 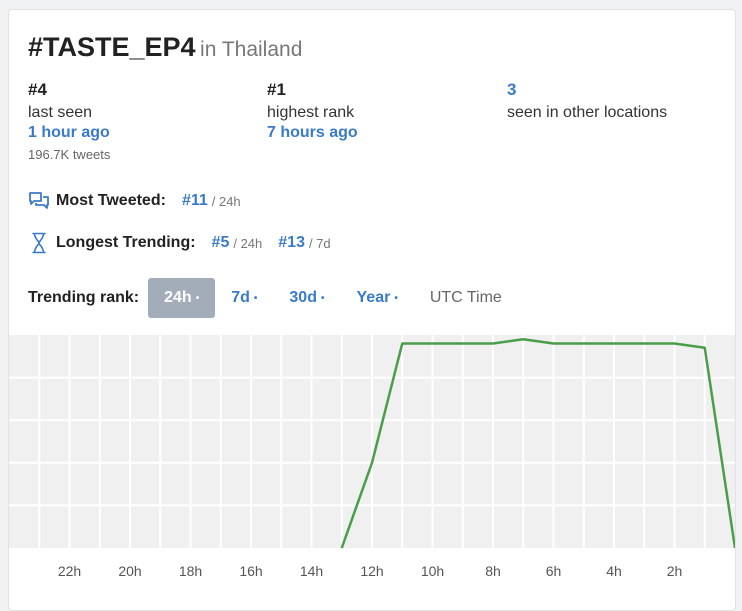 I want to click on longest-trending-row: Longest Trending: #5 / 24h #13 / 7d, so click(x=187, y=243).